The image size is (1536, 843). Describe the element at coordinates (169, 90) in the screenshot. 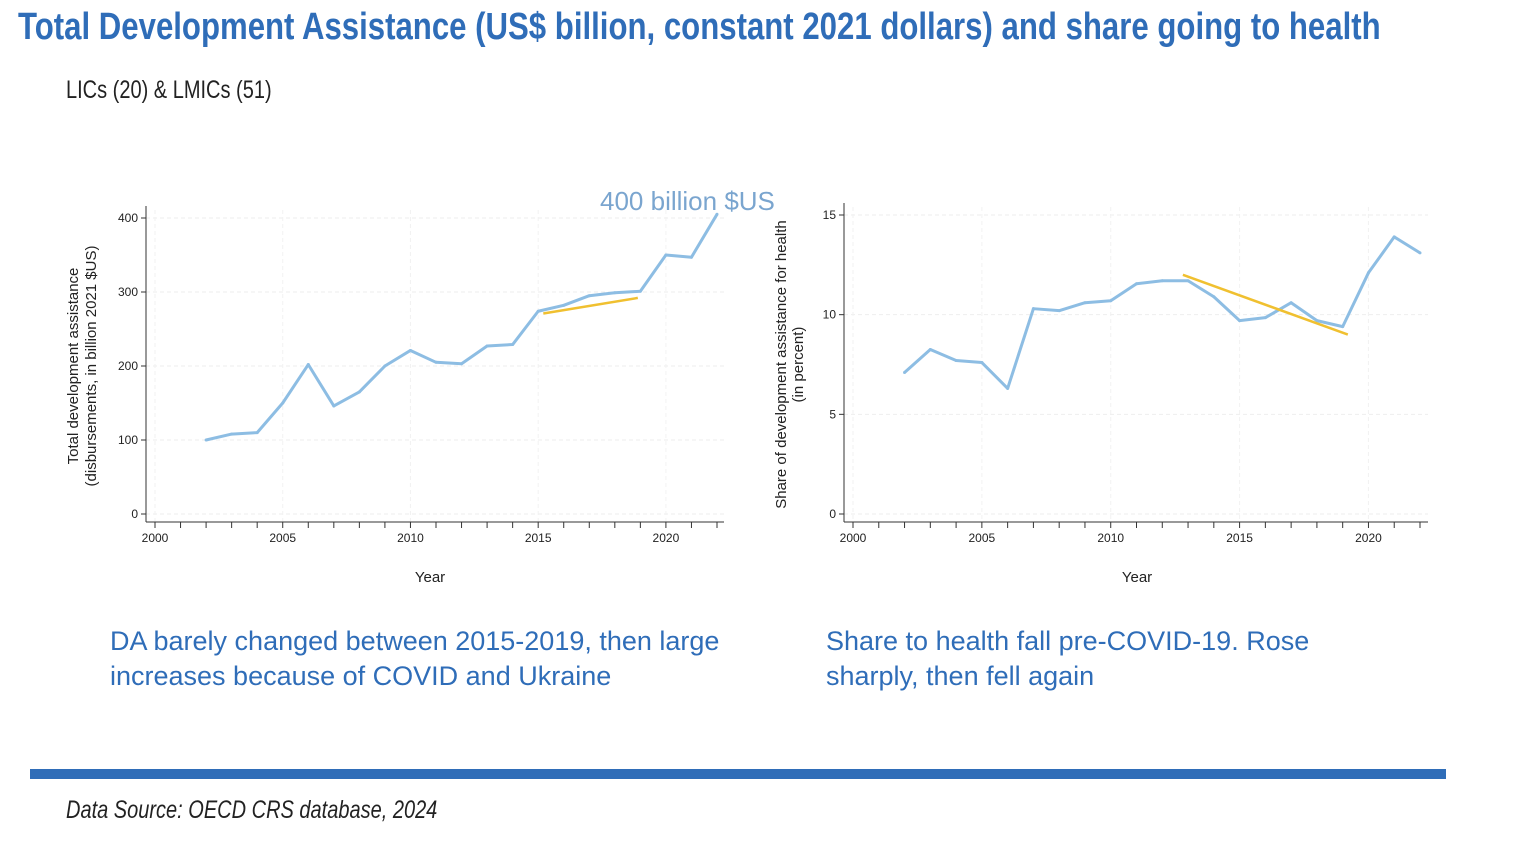

I see `slide-subtitle: LICs (20) & LMICs (51)` at that location.